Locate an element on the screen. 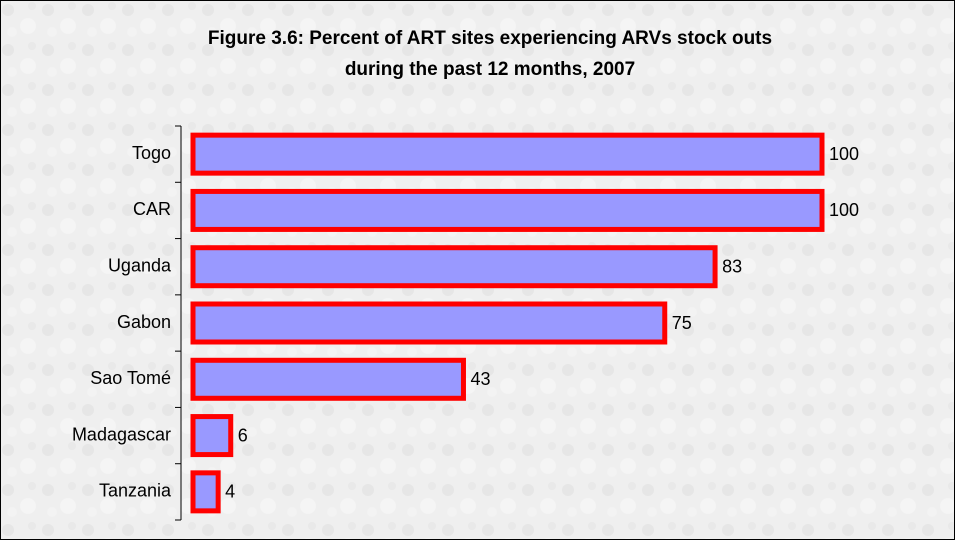  data-label: 4 is located at coordinates (230, 492).